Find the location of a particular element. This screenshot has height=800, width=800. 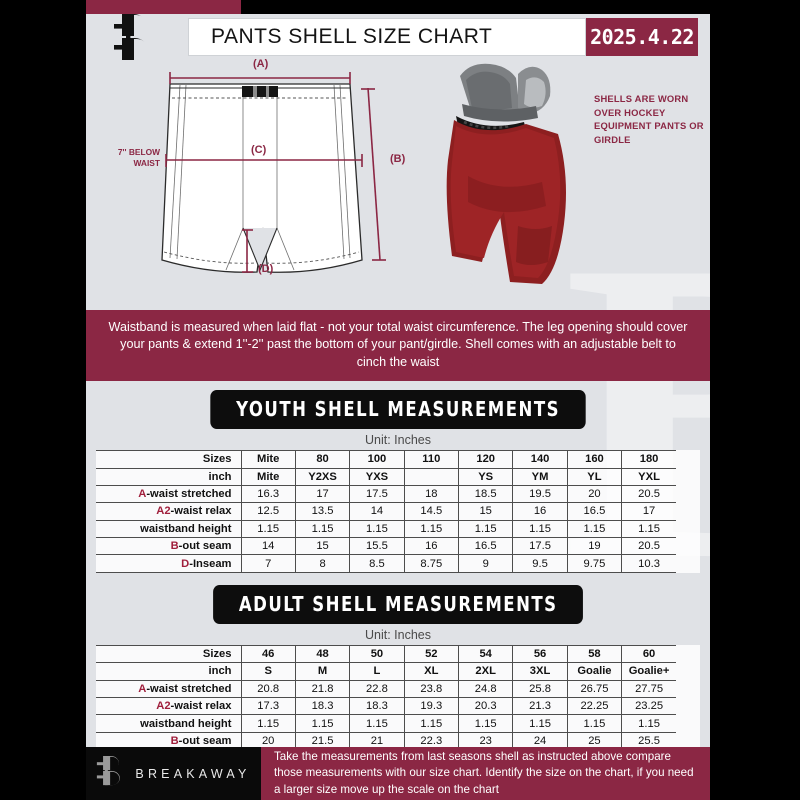

adult-heading-row: ADULT SHELL MEASUREMENTS is located at coordinates (398, 598).